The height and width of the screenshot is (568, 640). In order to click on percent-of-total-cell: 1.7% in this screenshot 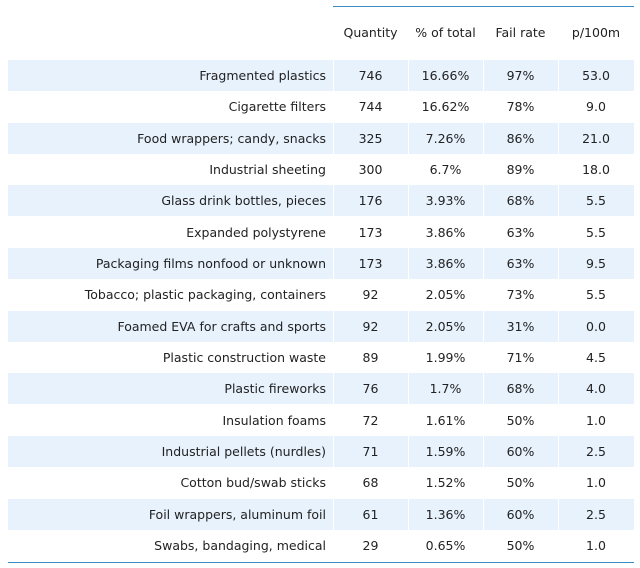, I will do `click(445, 389)`.